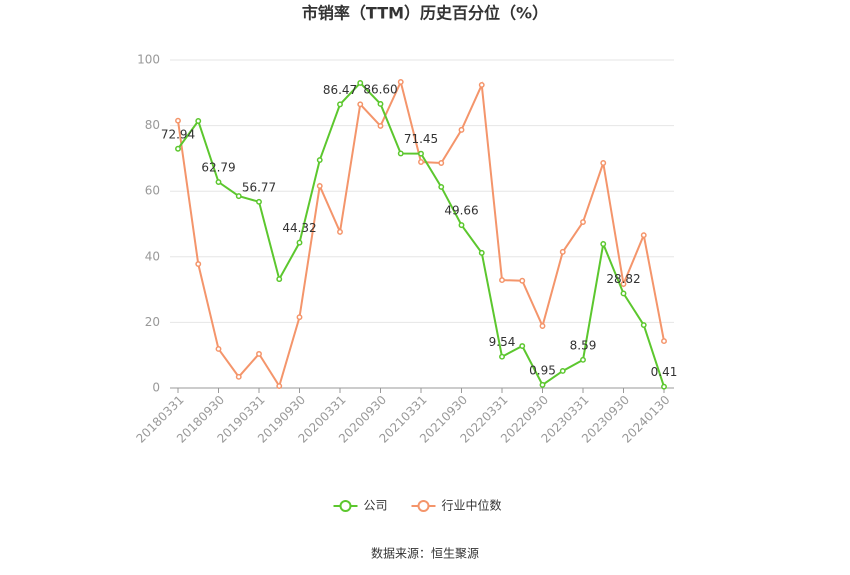 The height and width of the screenshot is (575, 850). What do you see at coordinates (218, 168) in the screenshot?
I see `data-label: 62.79` at bounding box center [218, 168].